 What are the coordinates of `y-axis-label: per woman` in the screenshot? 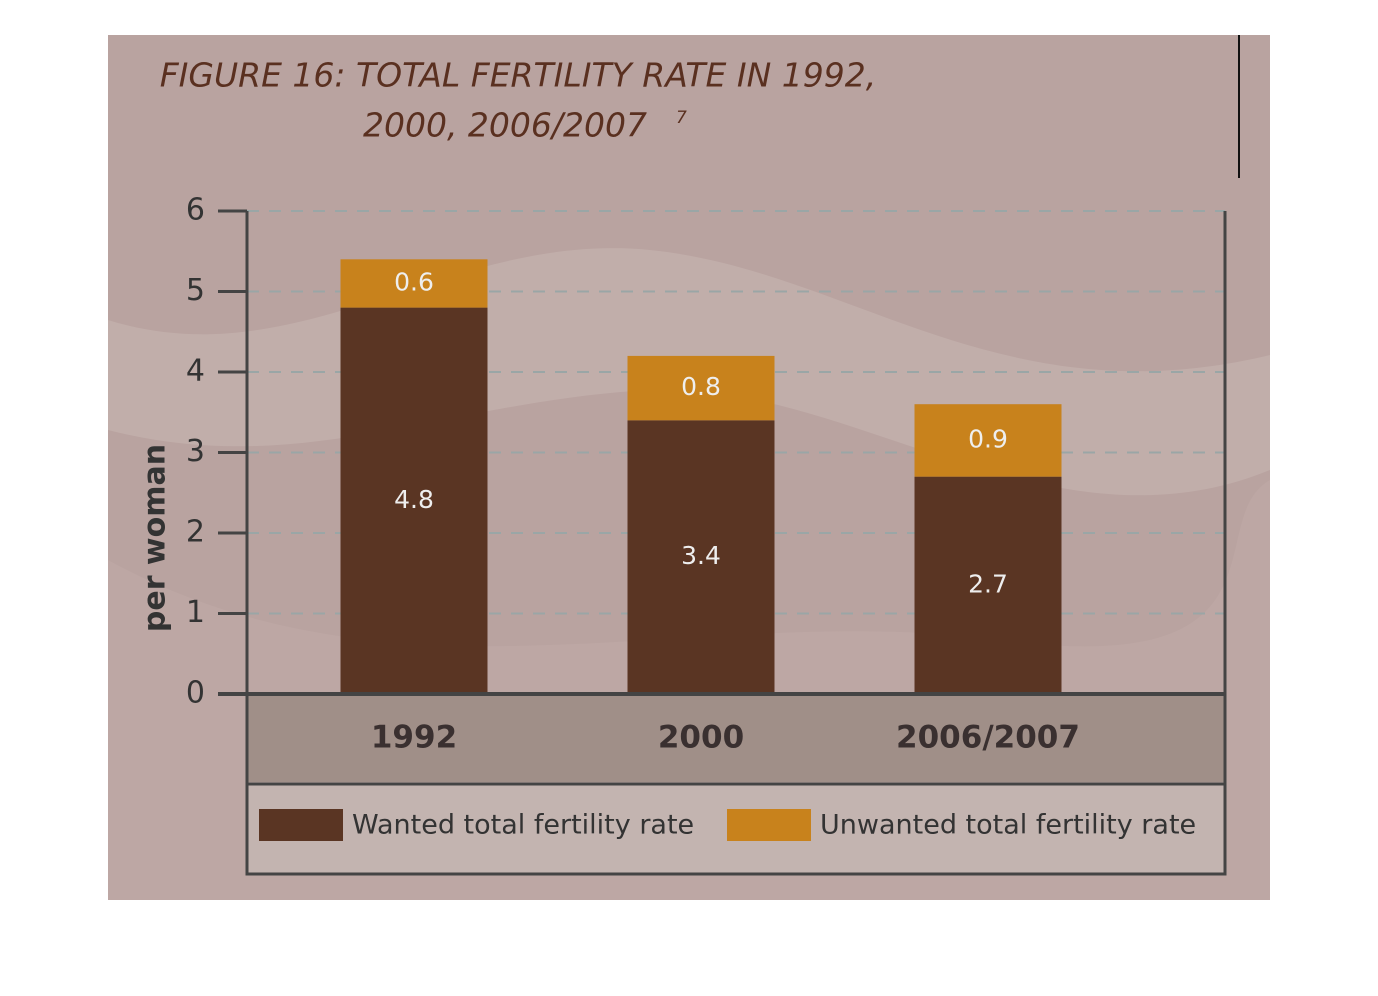 It's located at (155, 538).